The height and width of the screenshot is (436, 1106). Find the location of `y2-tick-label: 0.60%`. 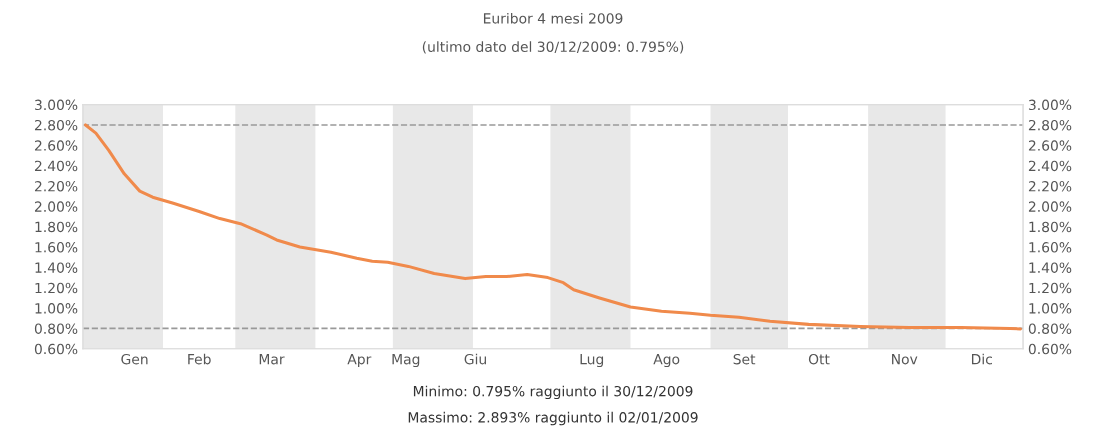

y2-tick-label: 0.60% is located at coordinates (1050, 349).